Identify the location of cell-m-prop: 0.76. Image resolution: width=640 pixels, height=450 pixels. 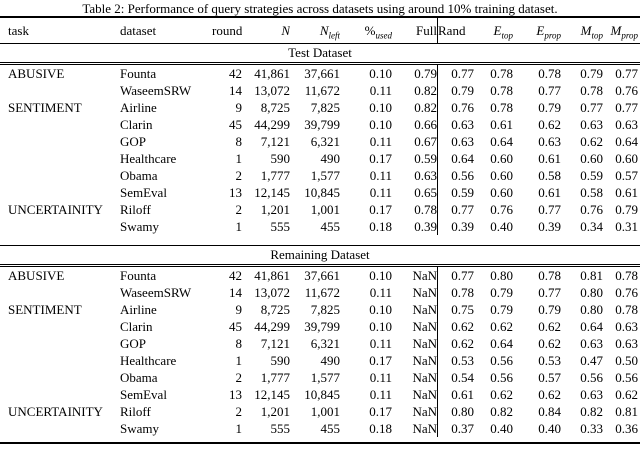
(626, 90).